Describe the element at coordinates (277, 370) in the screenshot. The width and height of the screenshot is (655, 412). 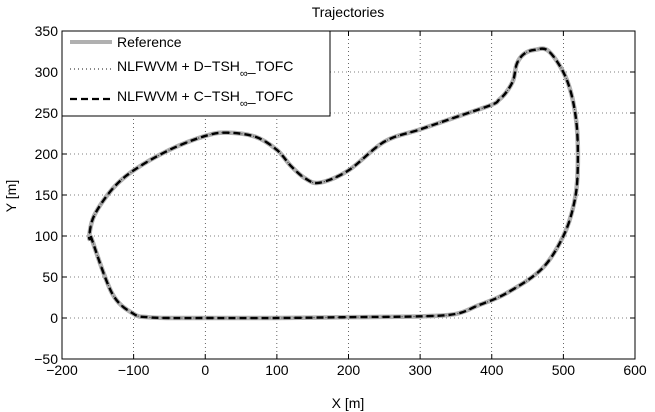
I see `x-tick-label: 100` at that location.